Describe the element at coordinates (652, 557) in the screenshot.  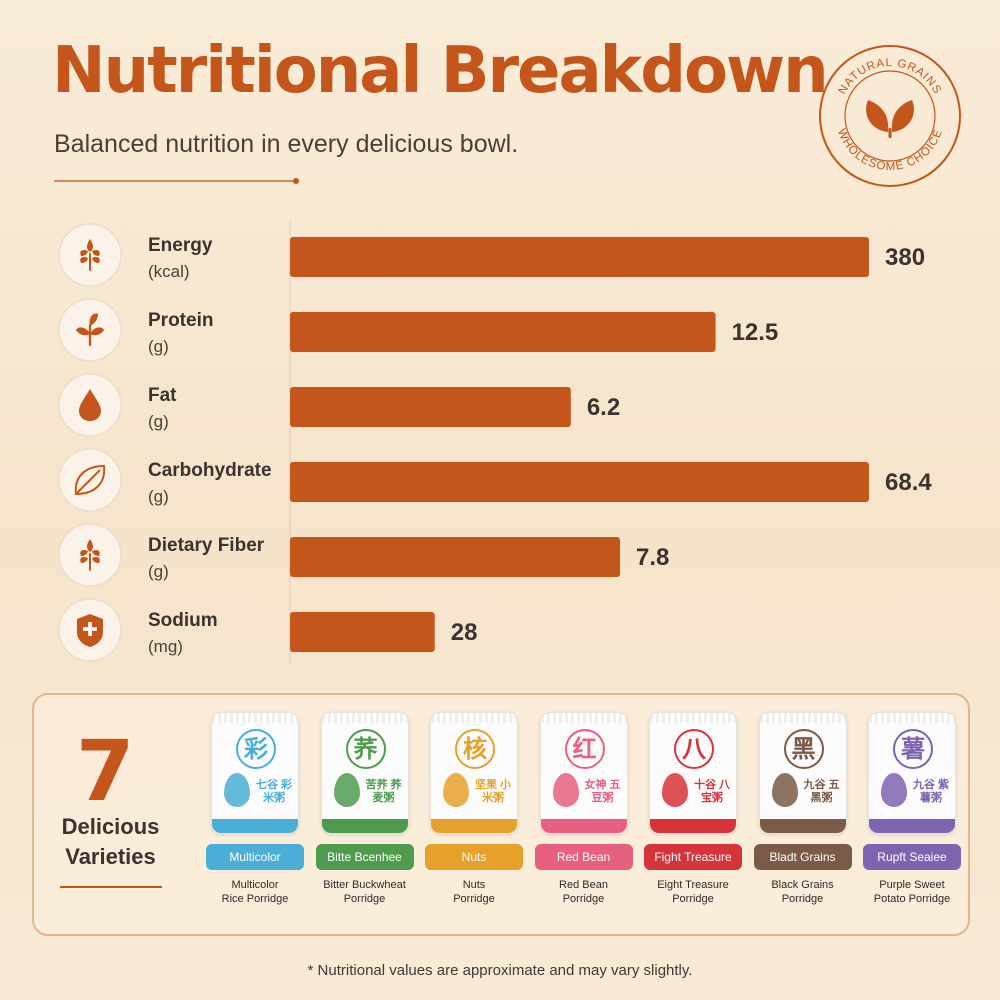
I see `value-label: 7.8` at that location.